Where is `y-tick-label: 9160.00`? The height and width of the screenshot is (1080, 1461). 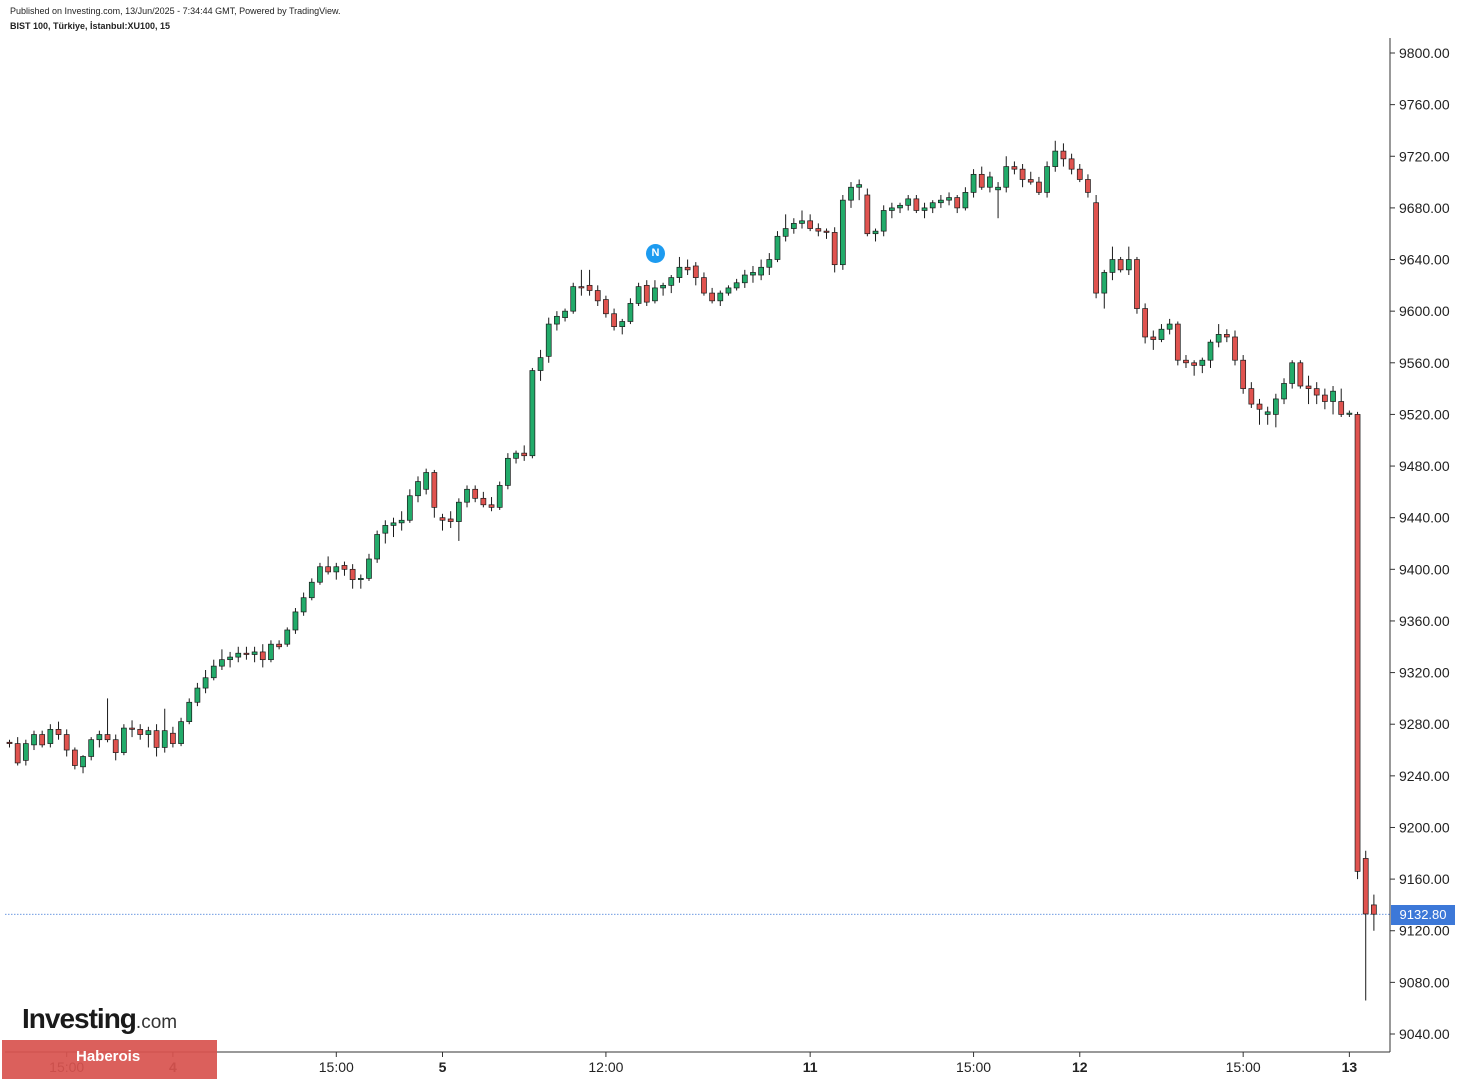
y-tick-label: 9160.00 is located at coordinates (1424, 879).